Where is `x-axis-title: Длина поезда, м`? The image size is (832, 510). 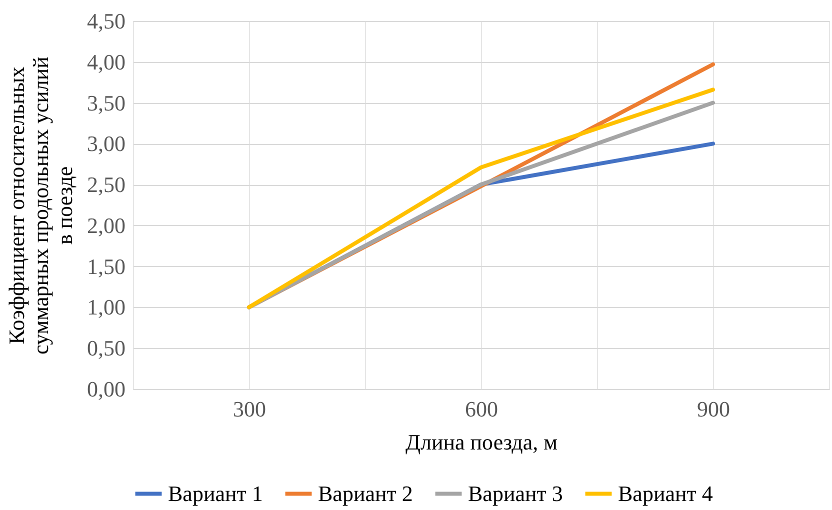 x-axis-title: Длина поезда, м is located at coordinates (481, 442).